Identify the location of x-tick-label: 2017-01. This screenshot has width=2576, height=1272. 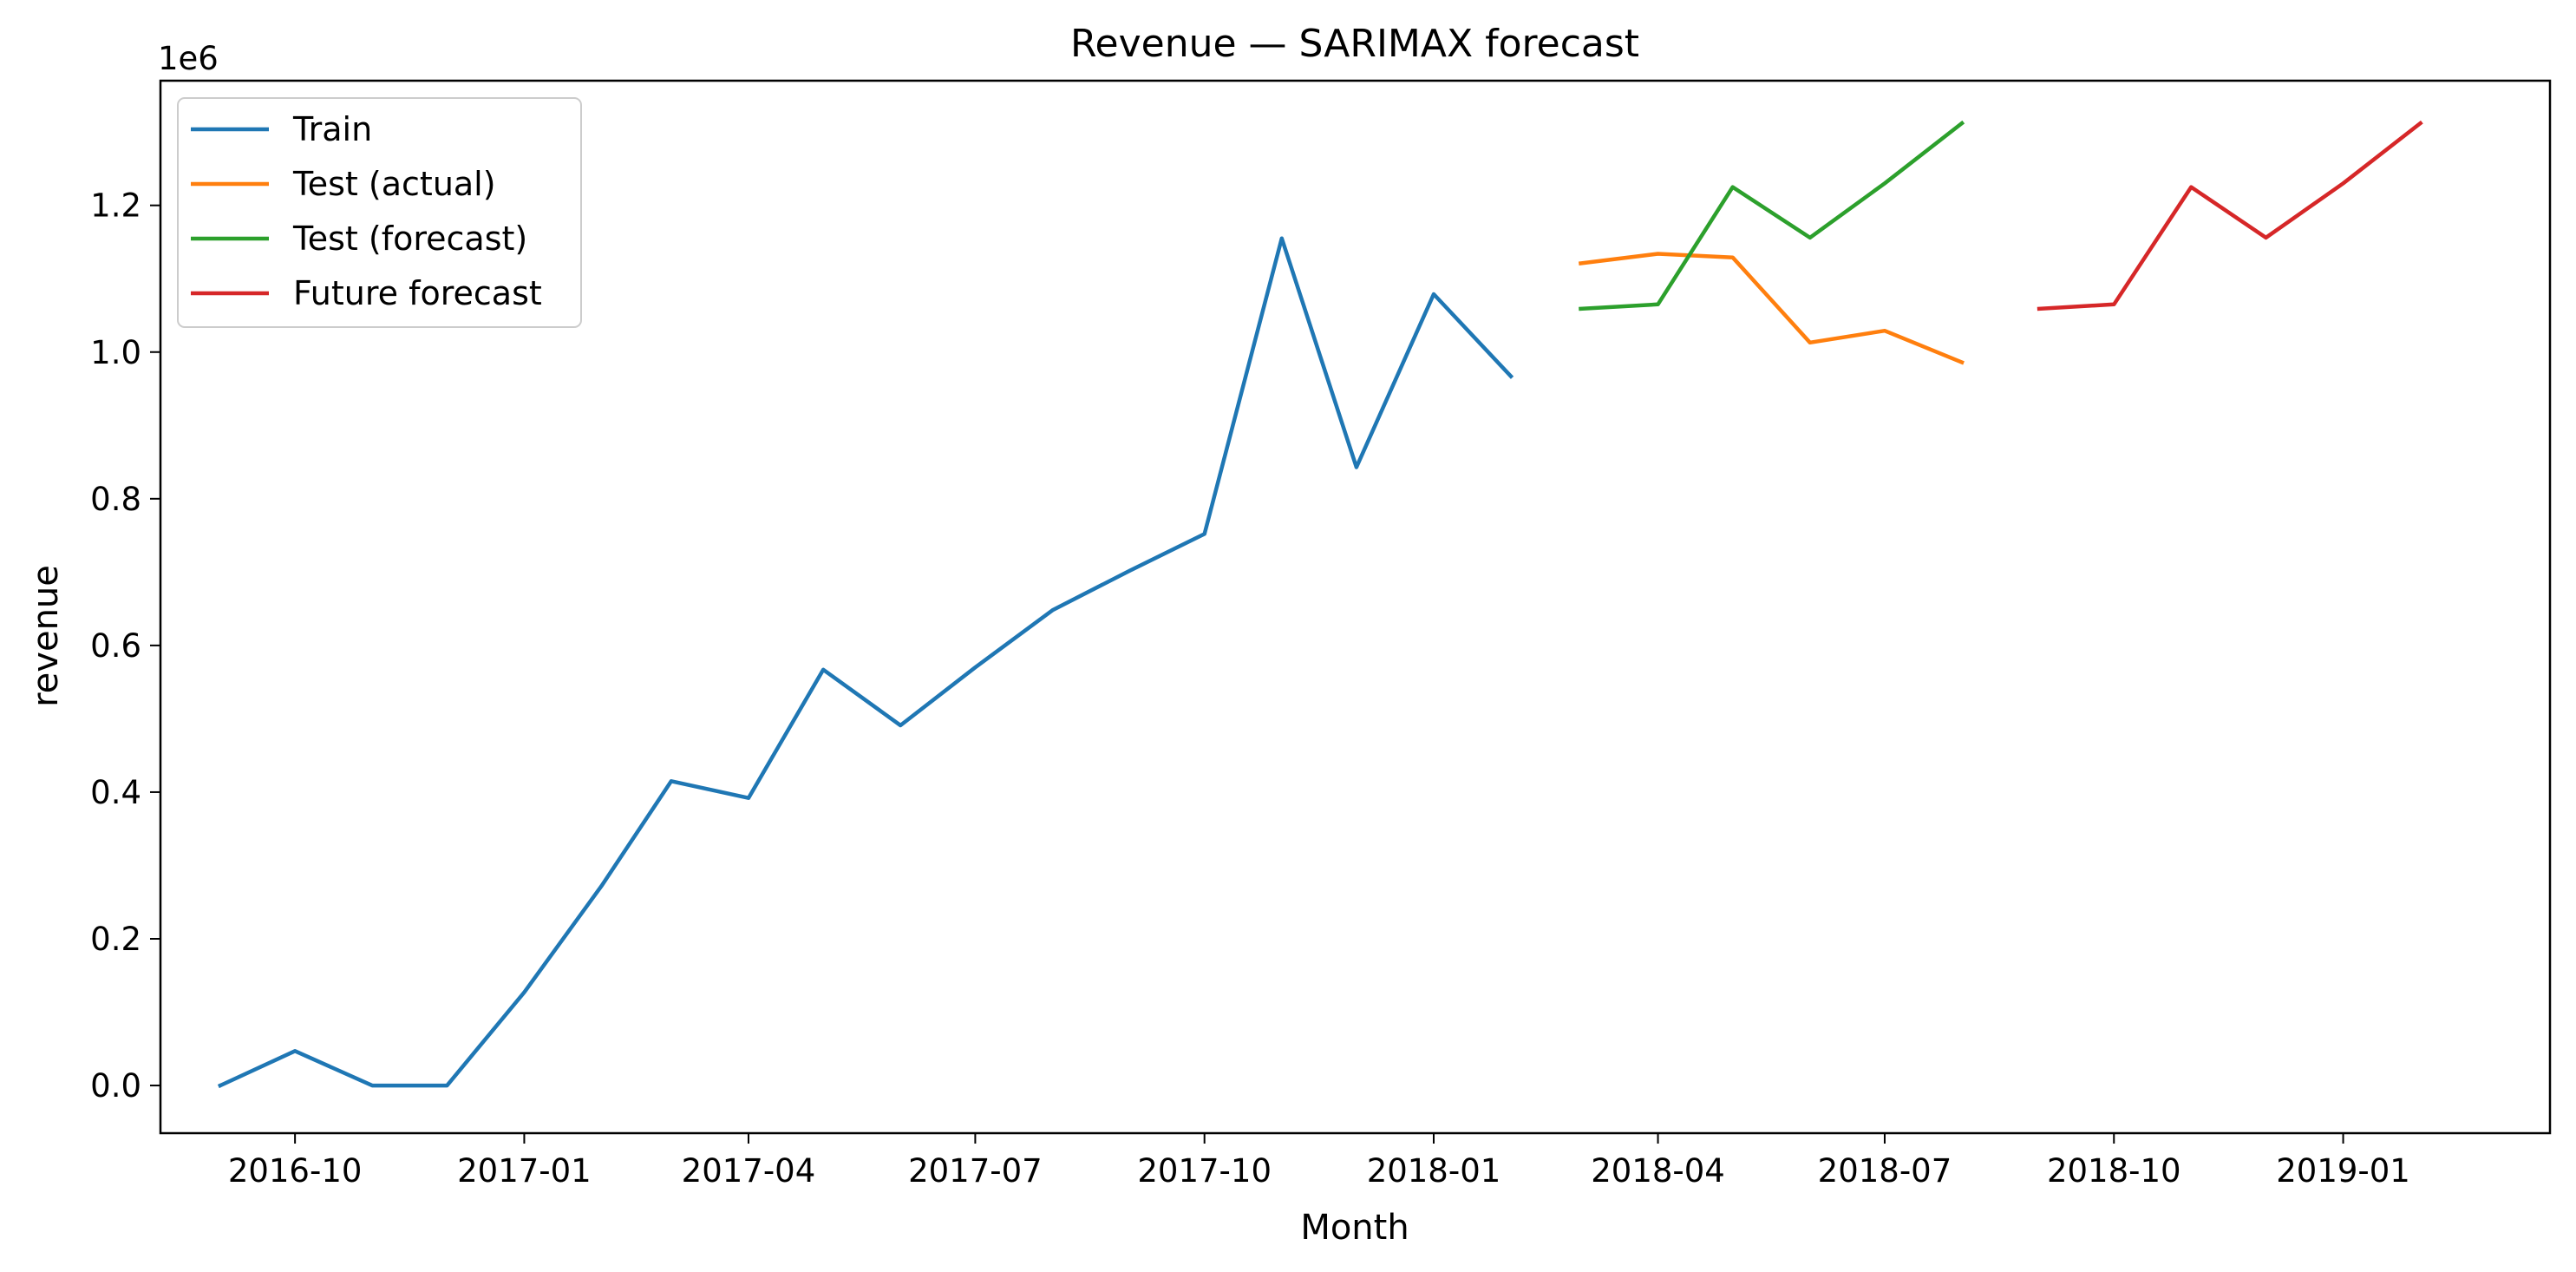
(524, 1171).